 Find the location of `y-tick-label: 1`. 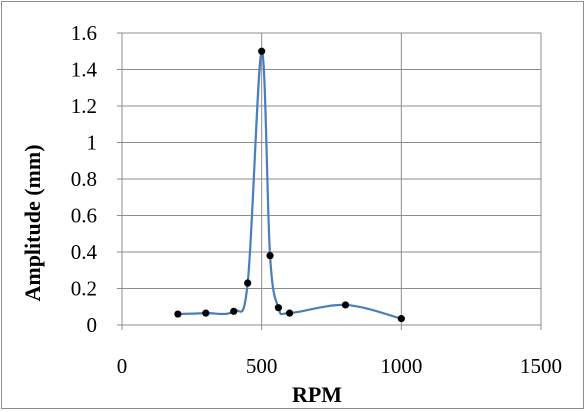

y-tick-label: 1 is located at coordinates (92, 143).